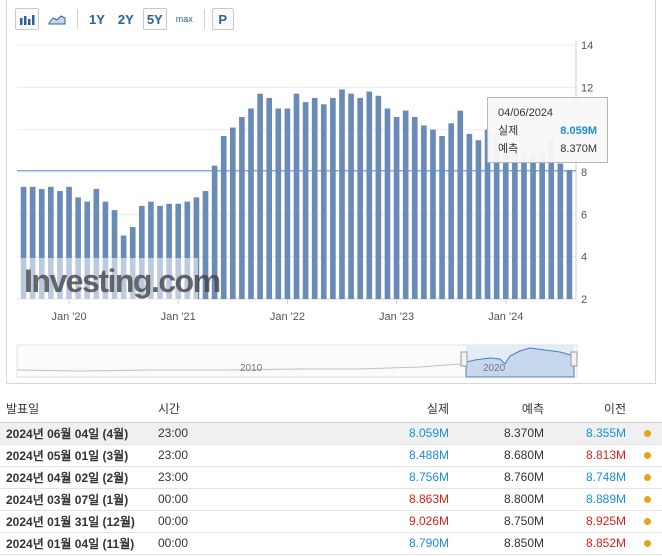 The image size is (662, 556). I want to click on row-previous: 8.889M, so click(591, 499).